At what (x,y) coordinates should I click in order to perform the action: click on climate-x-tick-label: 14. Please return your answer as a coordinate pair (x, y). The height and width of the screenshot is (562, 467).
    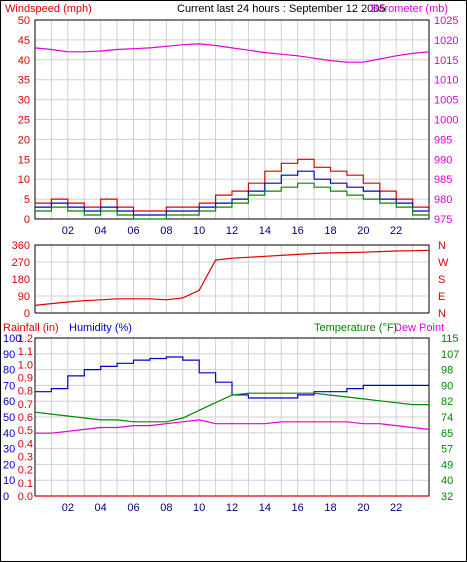
    Looking at the image, I should click on (265, 508).